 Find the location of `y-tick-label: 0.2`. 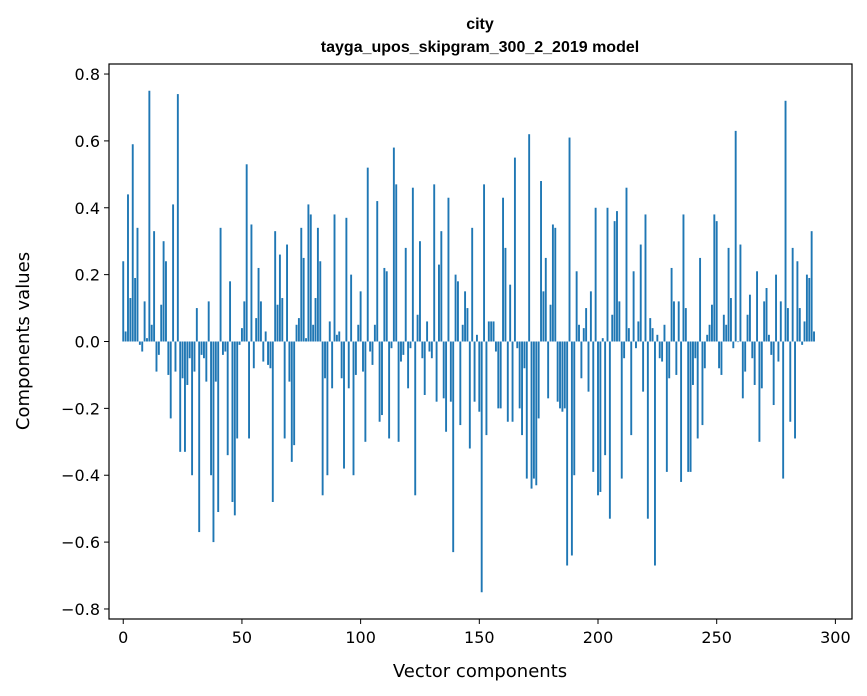

y-tick-label: 0.2 is located at coordinates (87, 275).